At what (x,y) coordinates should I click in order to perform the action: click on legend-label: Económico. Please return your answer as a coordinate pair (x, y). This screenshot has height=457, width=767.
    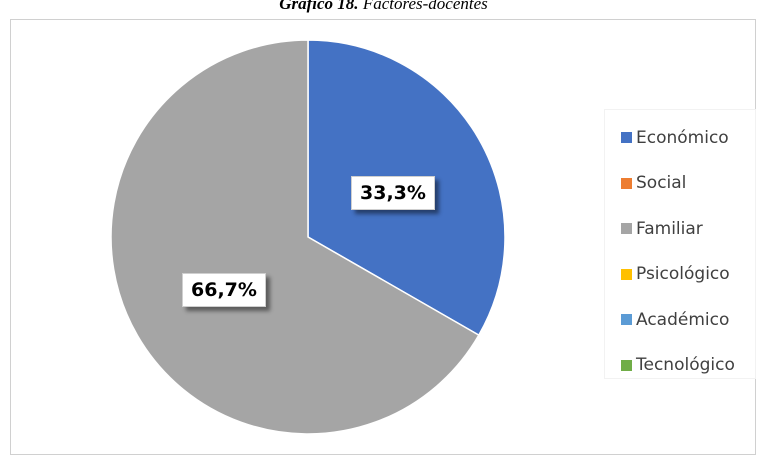
    Looking at the image, I should click on (682, 137).